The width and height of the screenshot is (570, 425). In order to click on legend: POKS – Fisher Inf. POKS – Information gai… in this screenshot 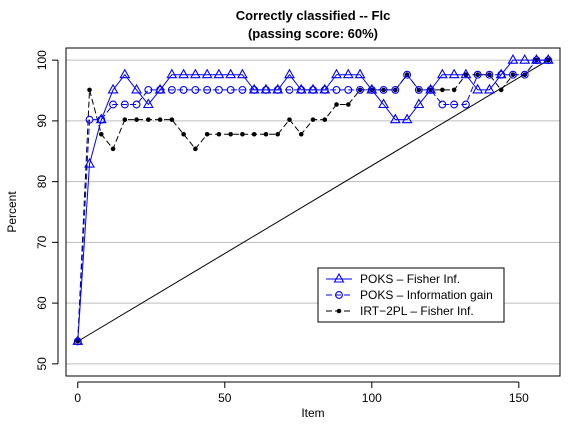, I will do `click(411, 295)`.